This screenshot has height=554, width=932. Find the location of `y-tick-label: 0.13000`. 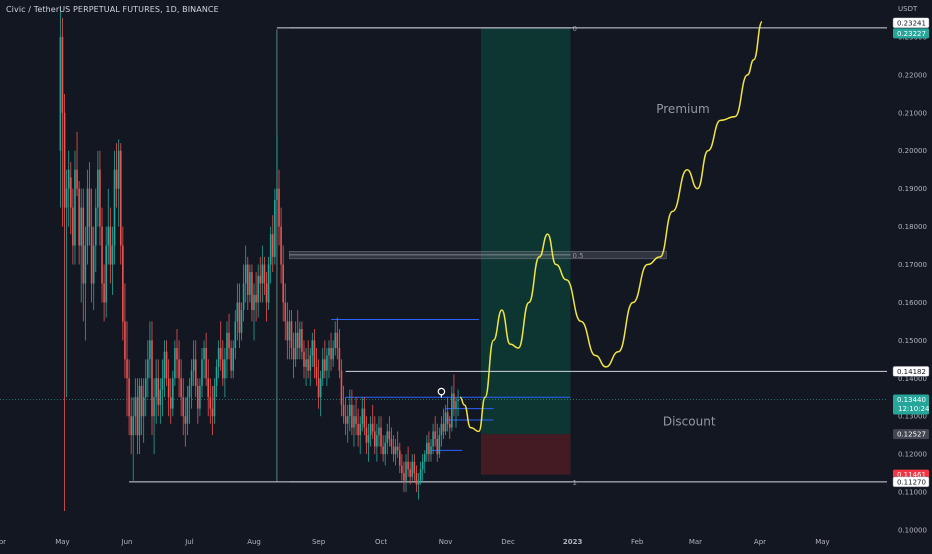

y-tick-label: 0.13000 is located at coordinates (912, 417).